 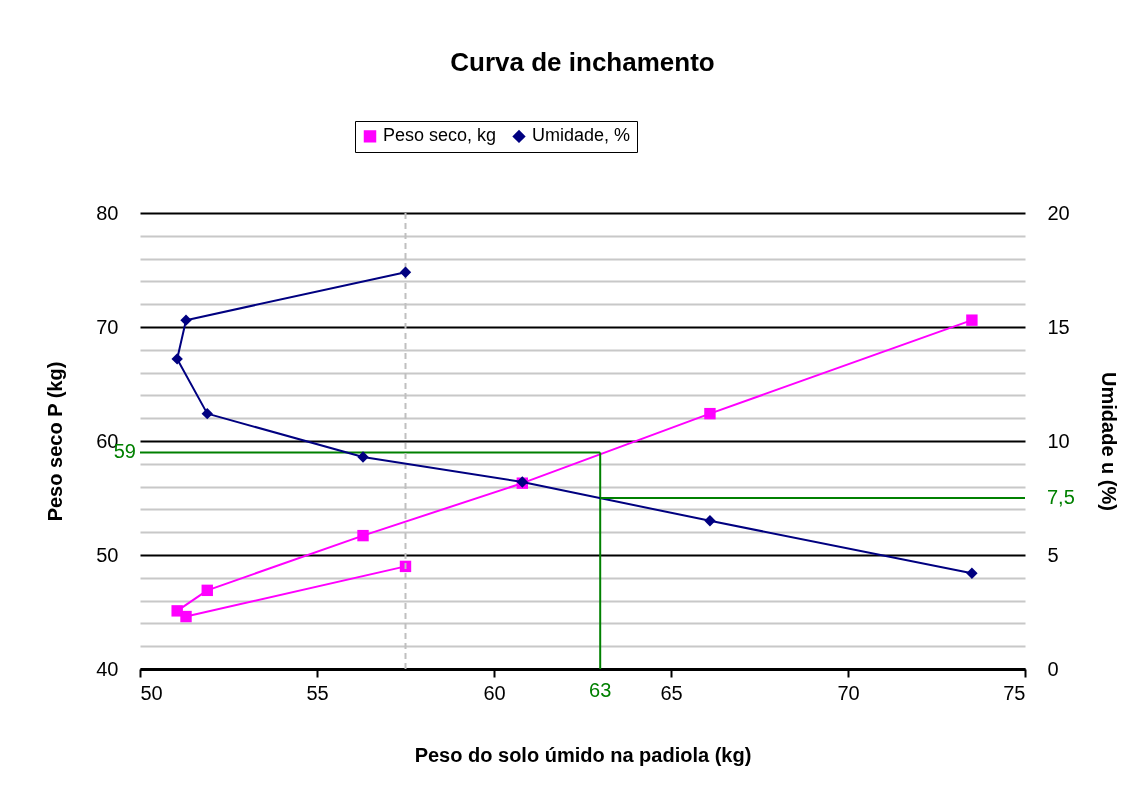 I want to click on y2-tick-label: 0, so click(x=1053, y=668).